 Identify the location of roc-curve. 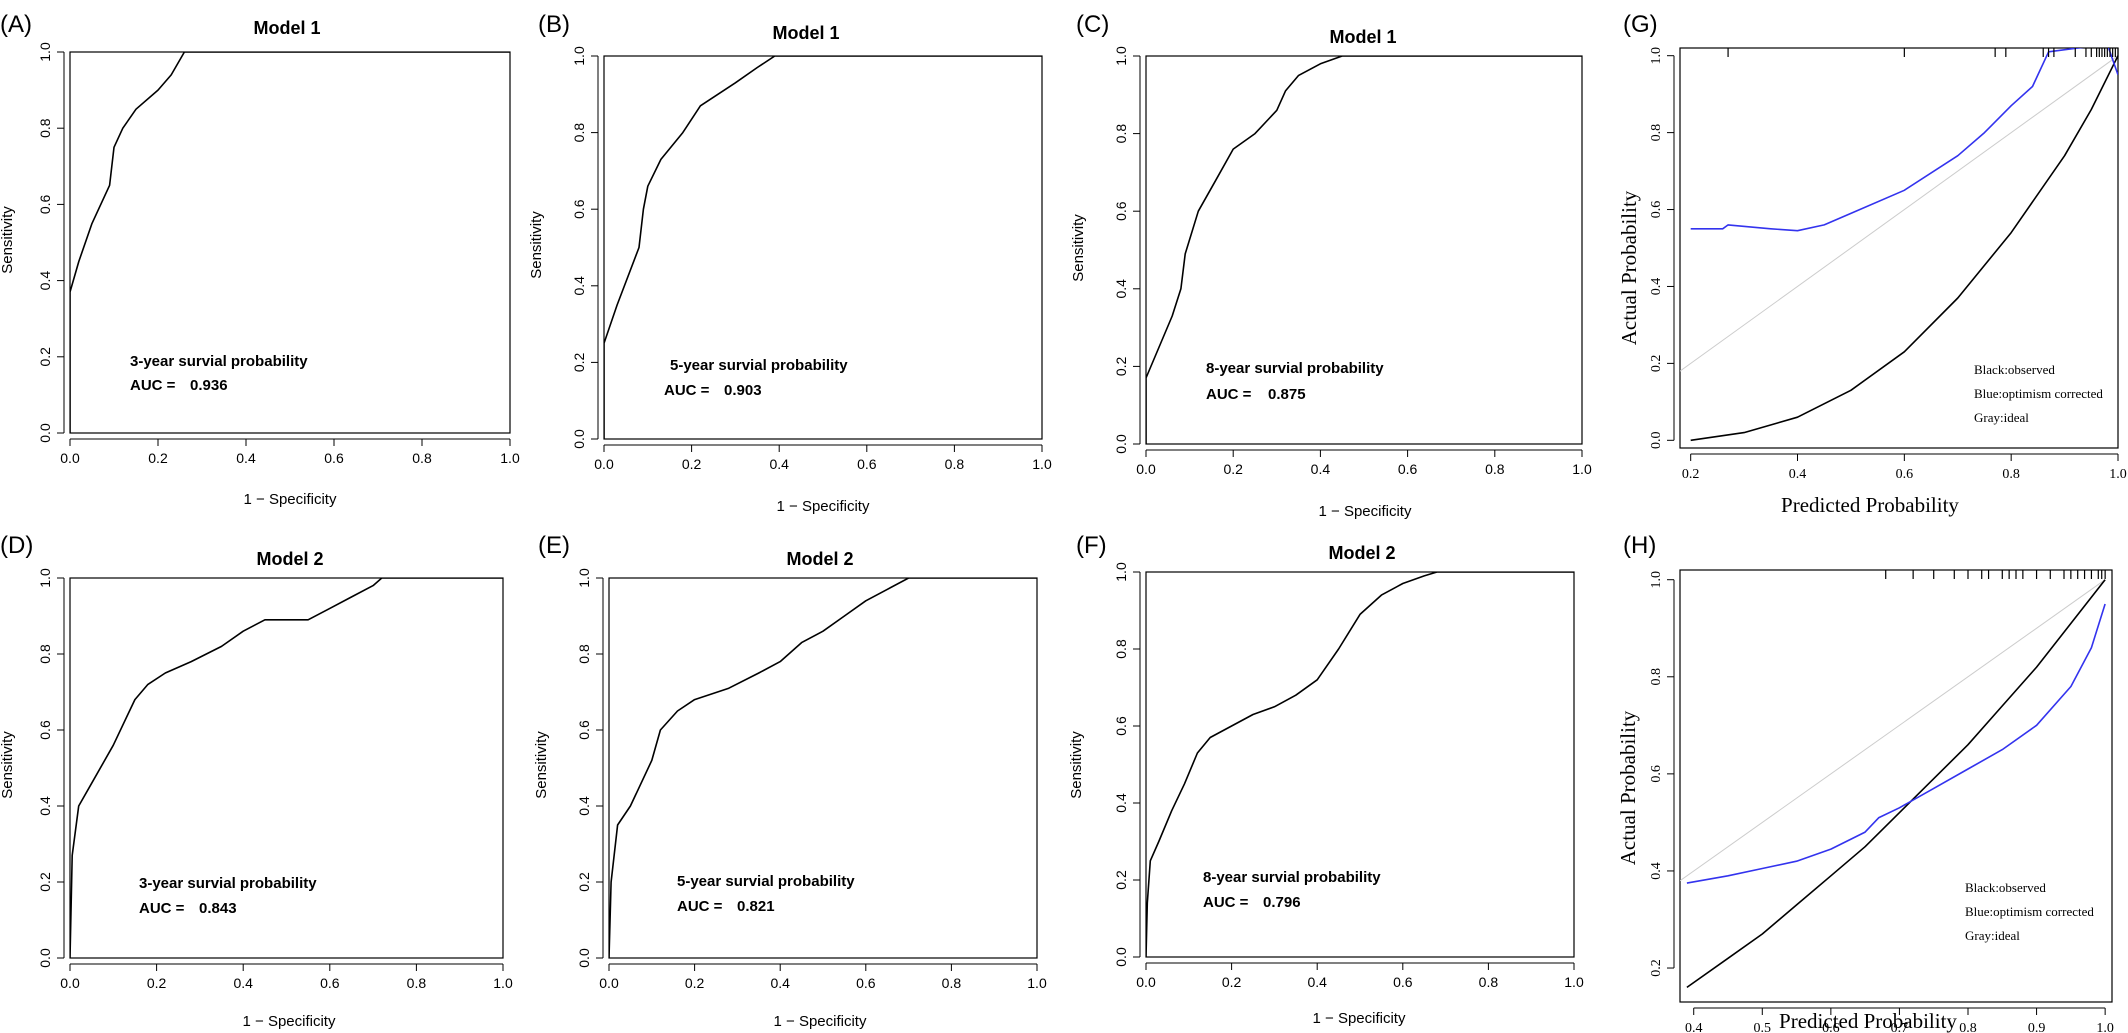
(286, 768).